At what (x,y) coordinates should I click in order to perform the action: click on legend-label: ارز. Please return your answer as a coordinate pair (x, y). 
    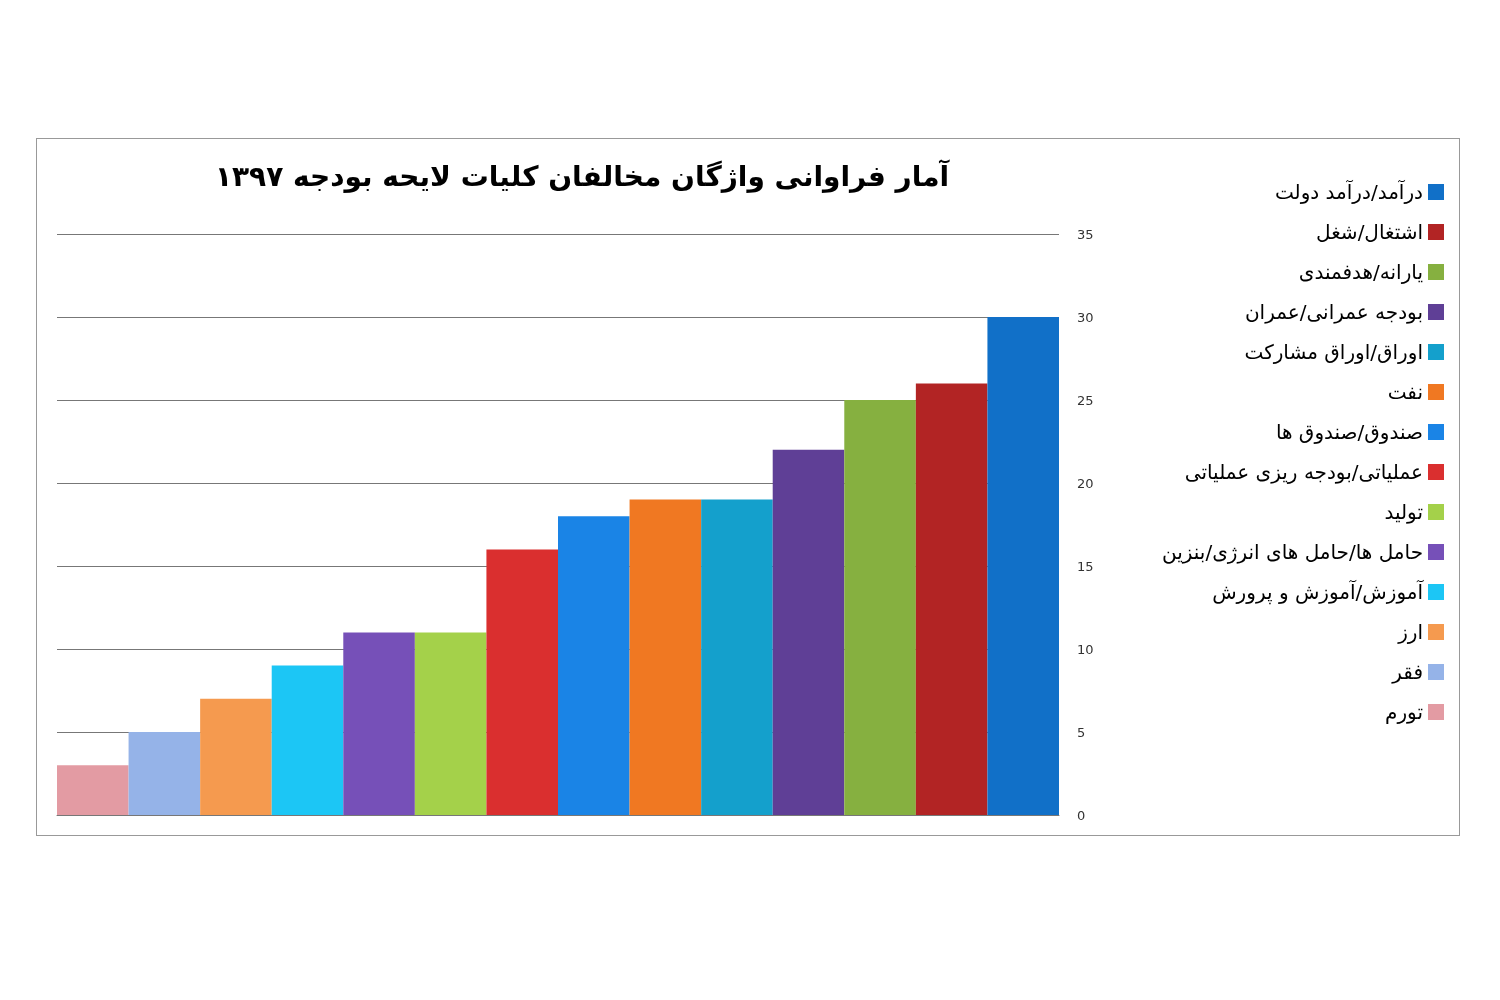
    Looking at the image, I should click on (1410, 632).